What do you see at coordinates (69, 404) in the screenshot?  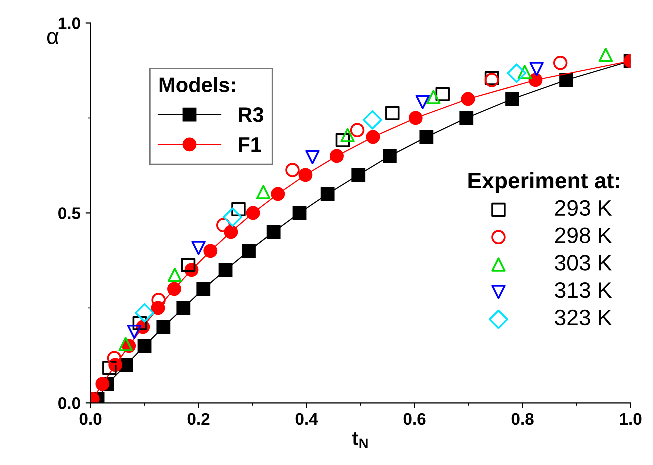 I see `y-tick-label: 0.0` at bounding box center [69, 404].